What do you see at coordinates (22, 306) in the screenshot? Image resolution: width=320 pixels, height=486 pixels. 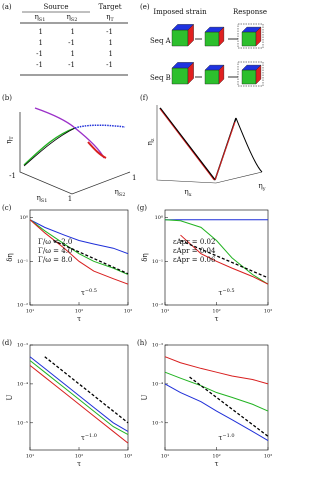 I see `y-tick-label: 10⁻²` at bounding box center [22, 306].